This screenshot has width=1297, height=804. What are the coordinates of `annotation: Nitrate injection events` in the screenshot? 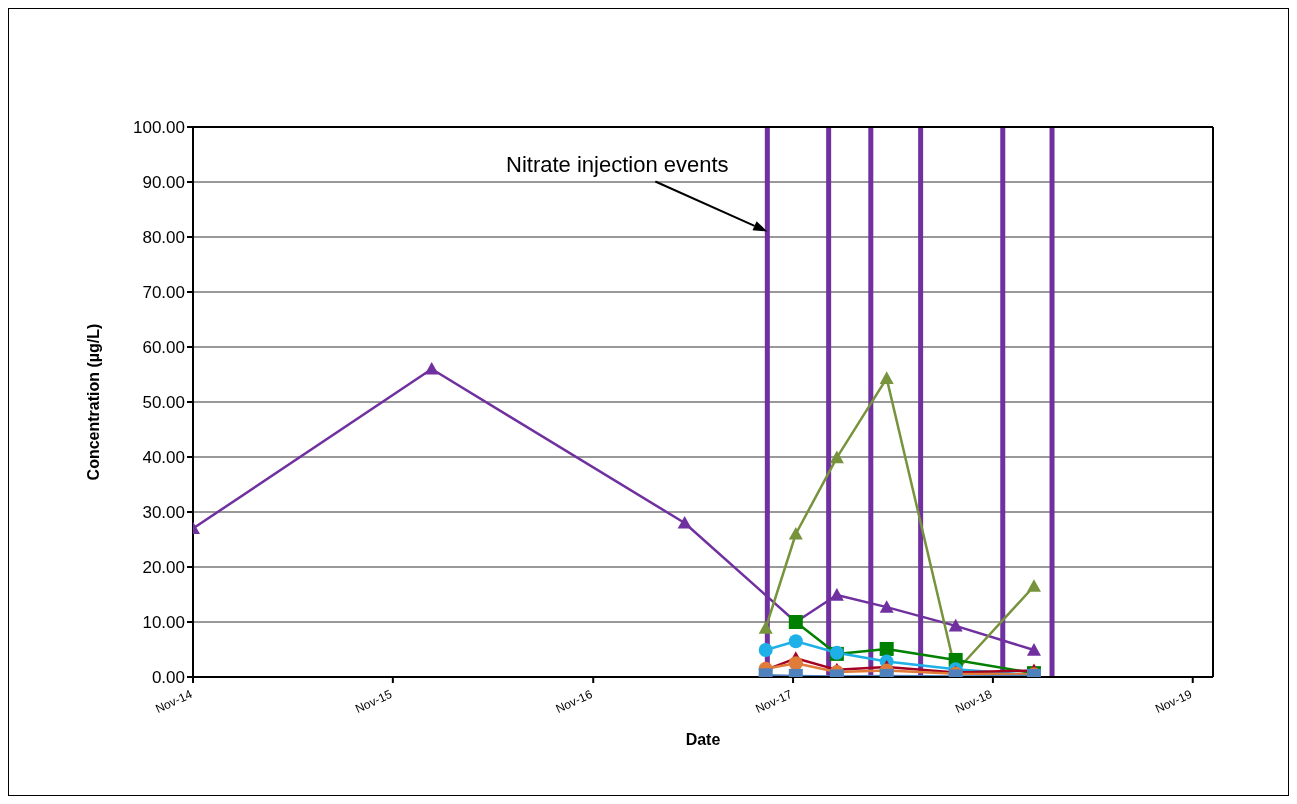 It's located at (617, 164).